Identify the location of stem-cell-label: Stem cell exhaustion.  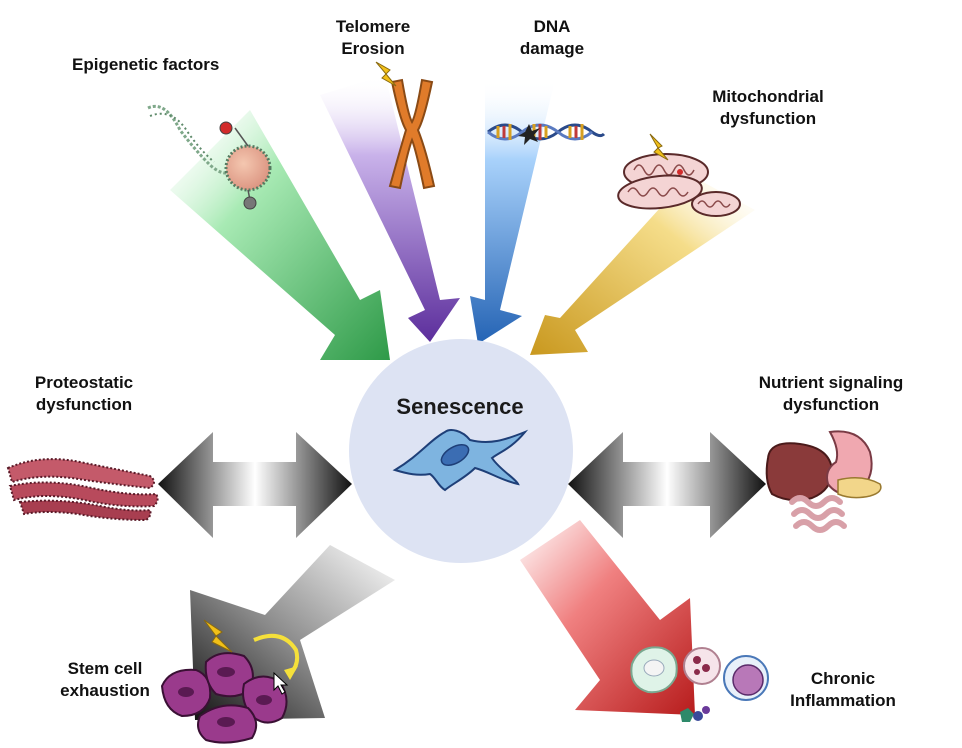
(105, 680).